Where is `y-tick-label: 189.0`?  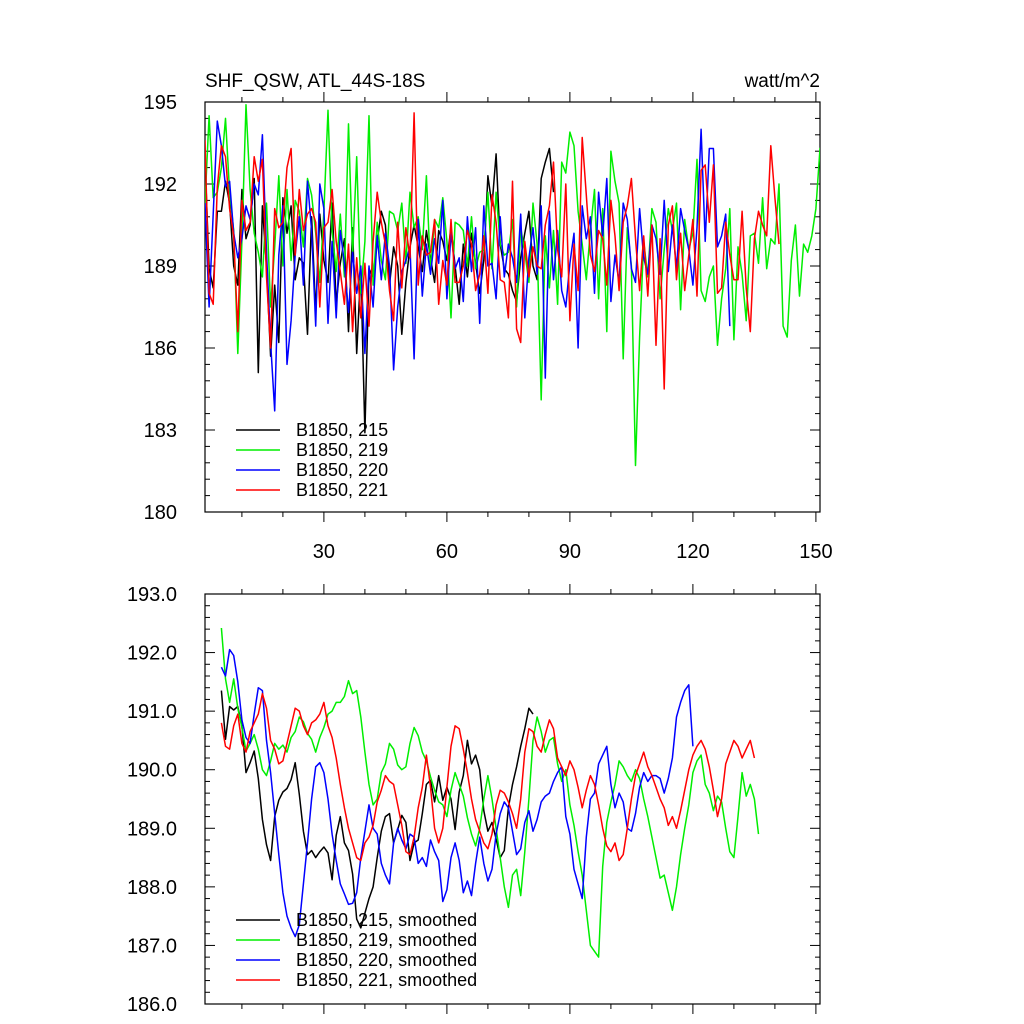 y-tick-label: 189.0 is located at coordinates (152, 829).